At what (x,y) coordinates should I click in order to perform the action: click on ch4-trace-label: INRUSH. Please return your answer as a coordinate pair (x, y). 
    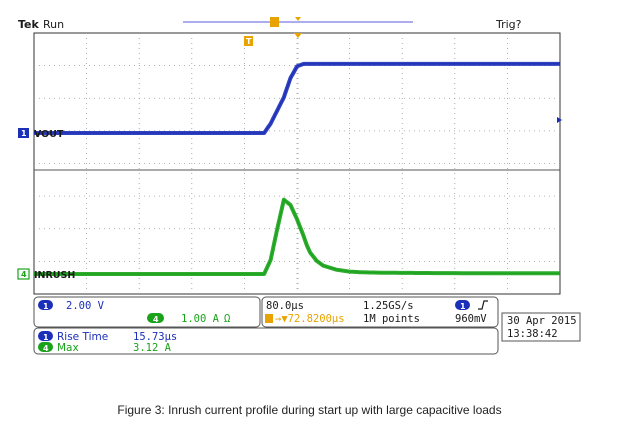
    Looking at the image, I should click on (54, 275).